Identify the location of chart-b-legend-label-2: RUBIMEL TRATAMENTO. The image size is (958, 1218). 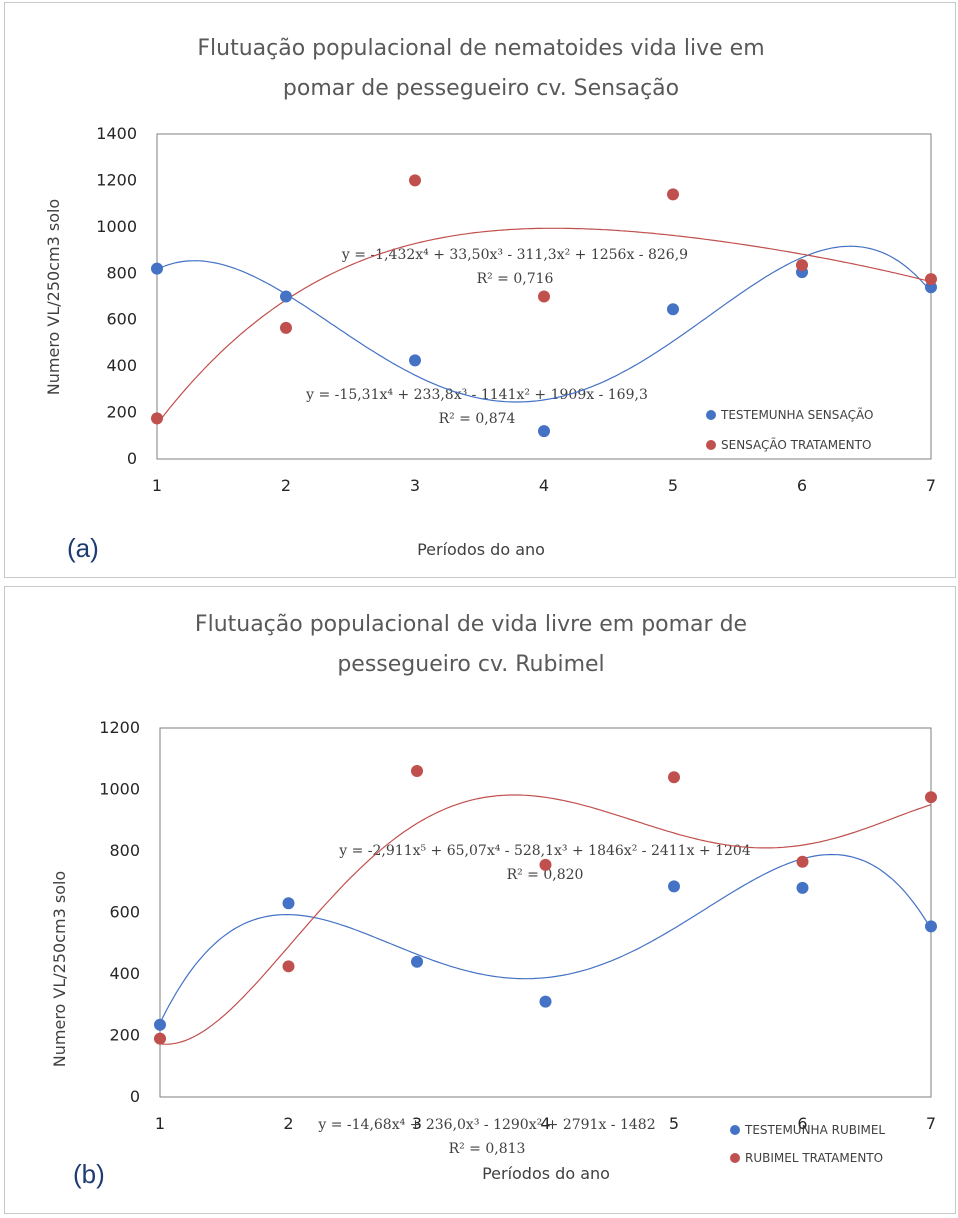
(814, 1158).